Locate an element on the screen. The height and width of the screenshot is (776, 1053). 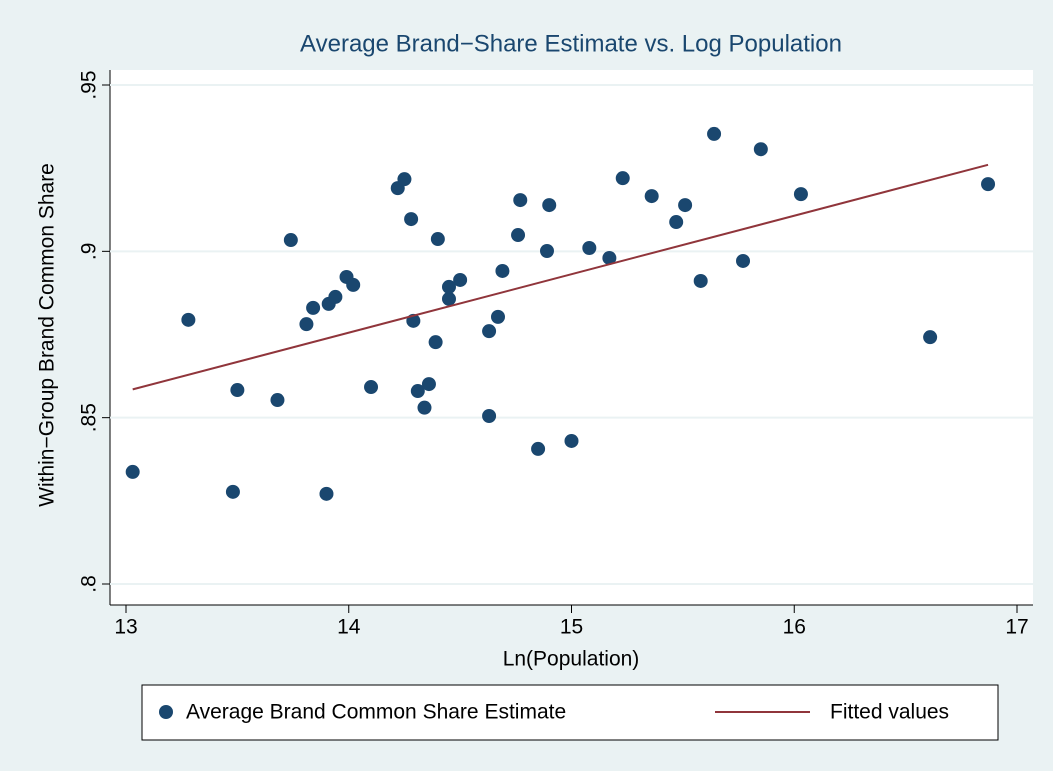
x-tick-label: 16 is located at coordinates (794, 627).